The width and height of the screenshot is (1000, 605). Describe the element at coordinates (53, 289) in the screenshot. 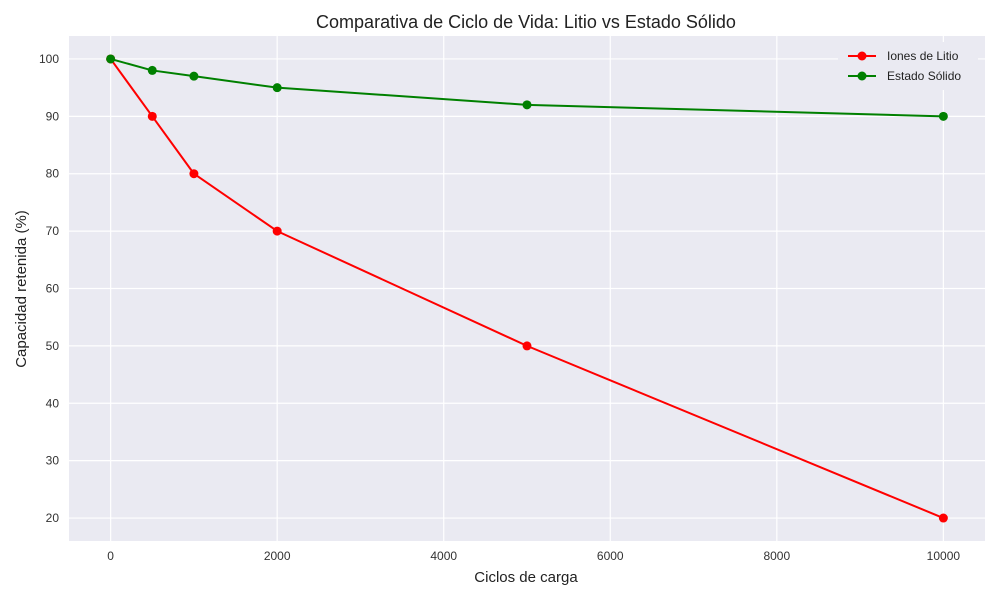

I see `y-tick-label: 60` at that location.